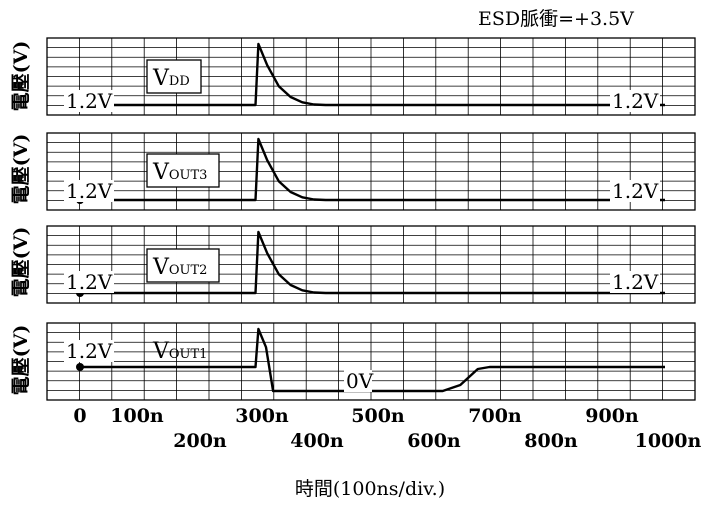 This screenshot has height=512, width=709. I want to click on series-label: VOUT3, so click(179, 172).